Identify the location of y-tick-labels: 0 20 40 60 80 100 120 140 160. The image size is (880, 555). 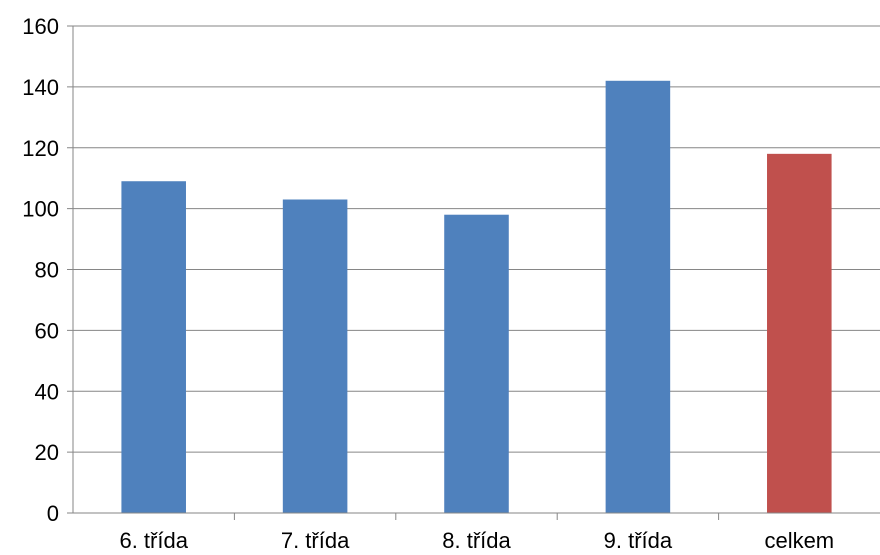
(40, 270).